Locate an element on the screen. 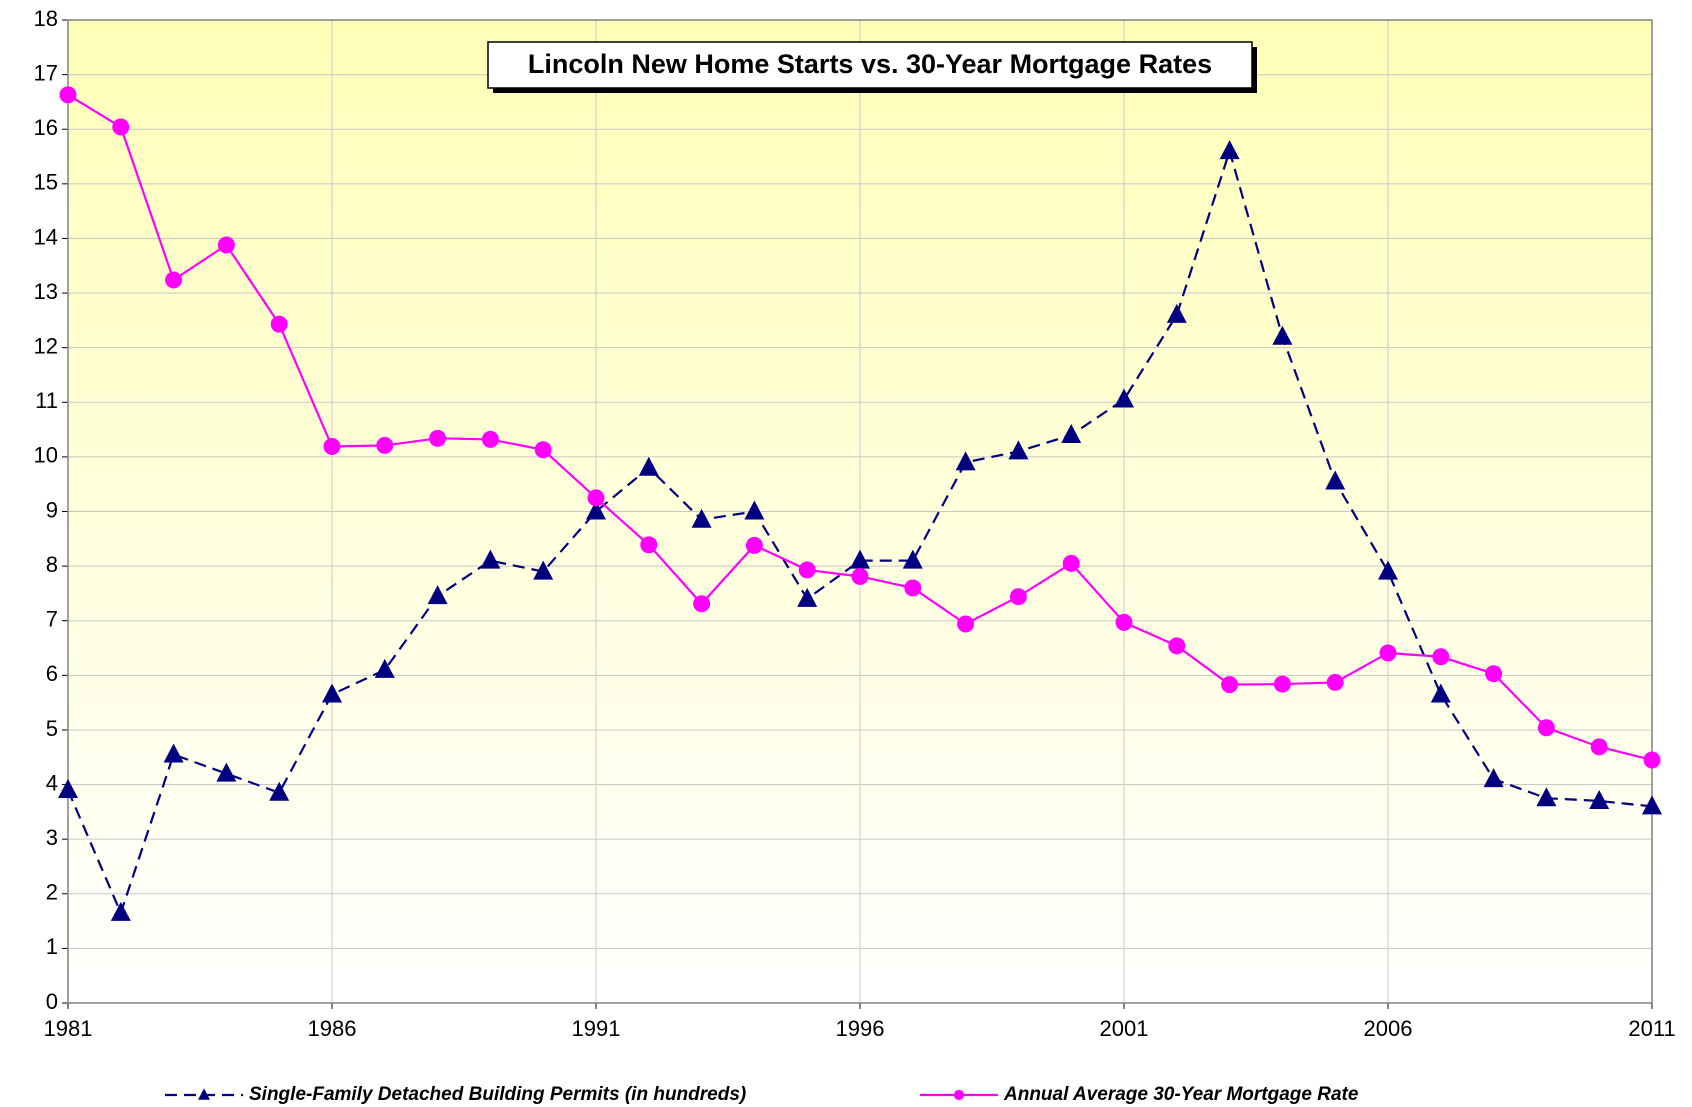  y-tick-label: 2 is located at coordinates (52, 892).